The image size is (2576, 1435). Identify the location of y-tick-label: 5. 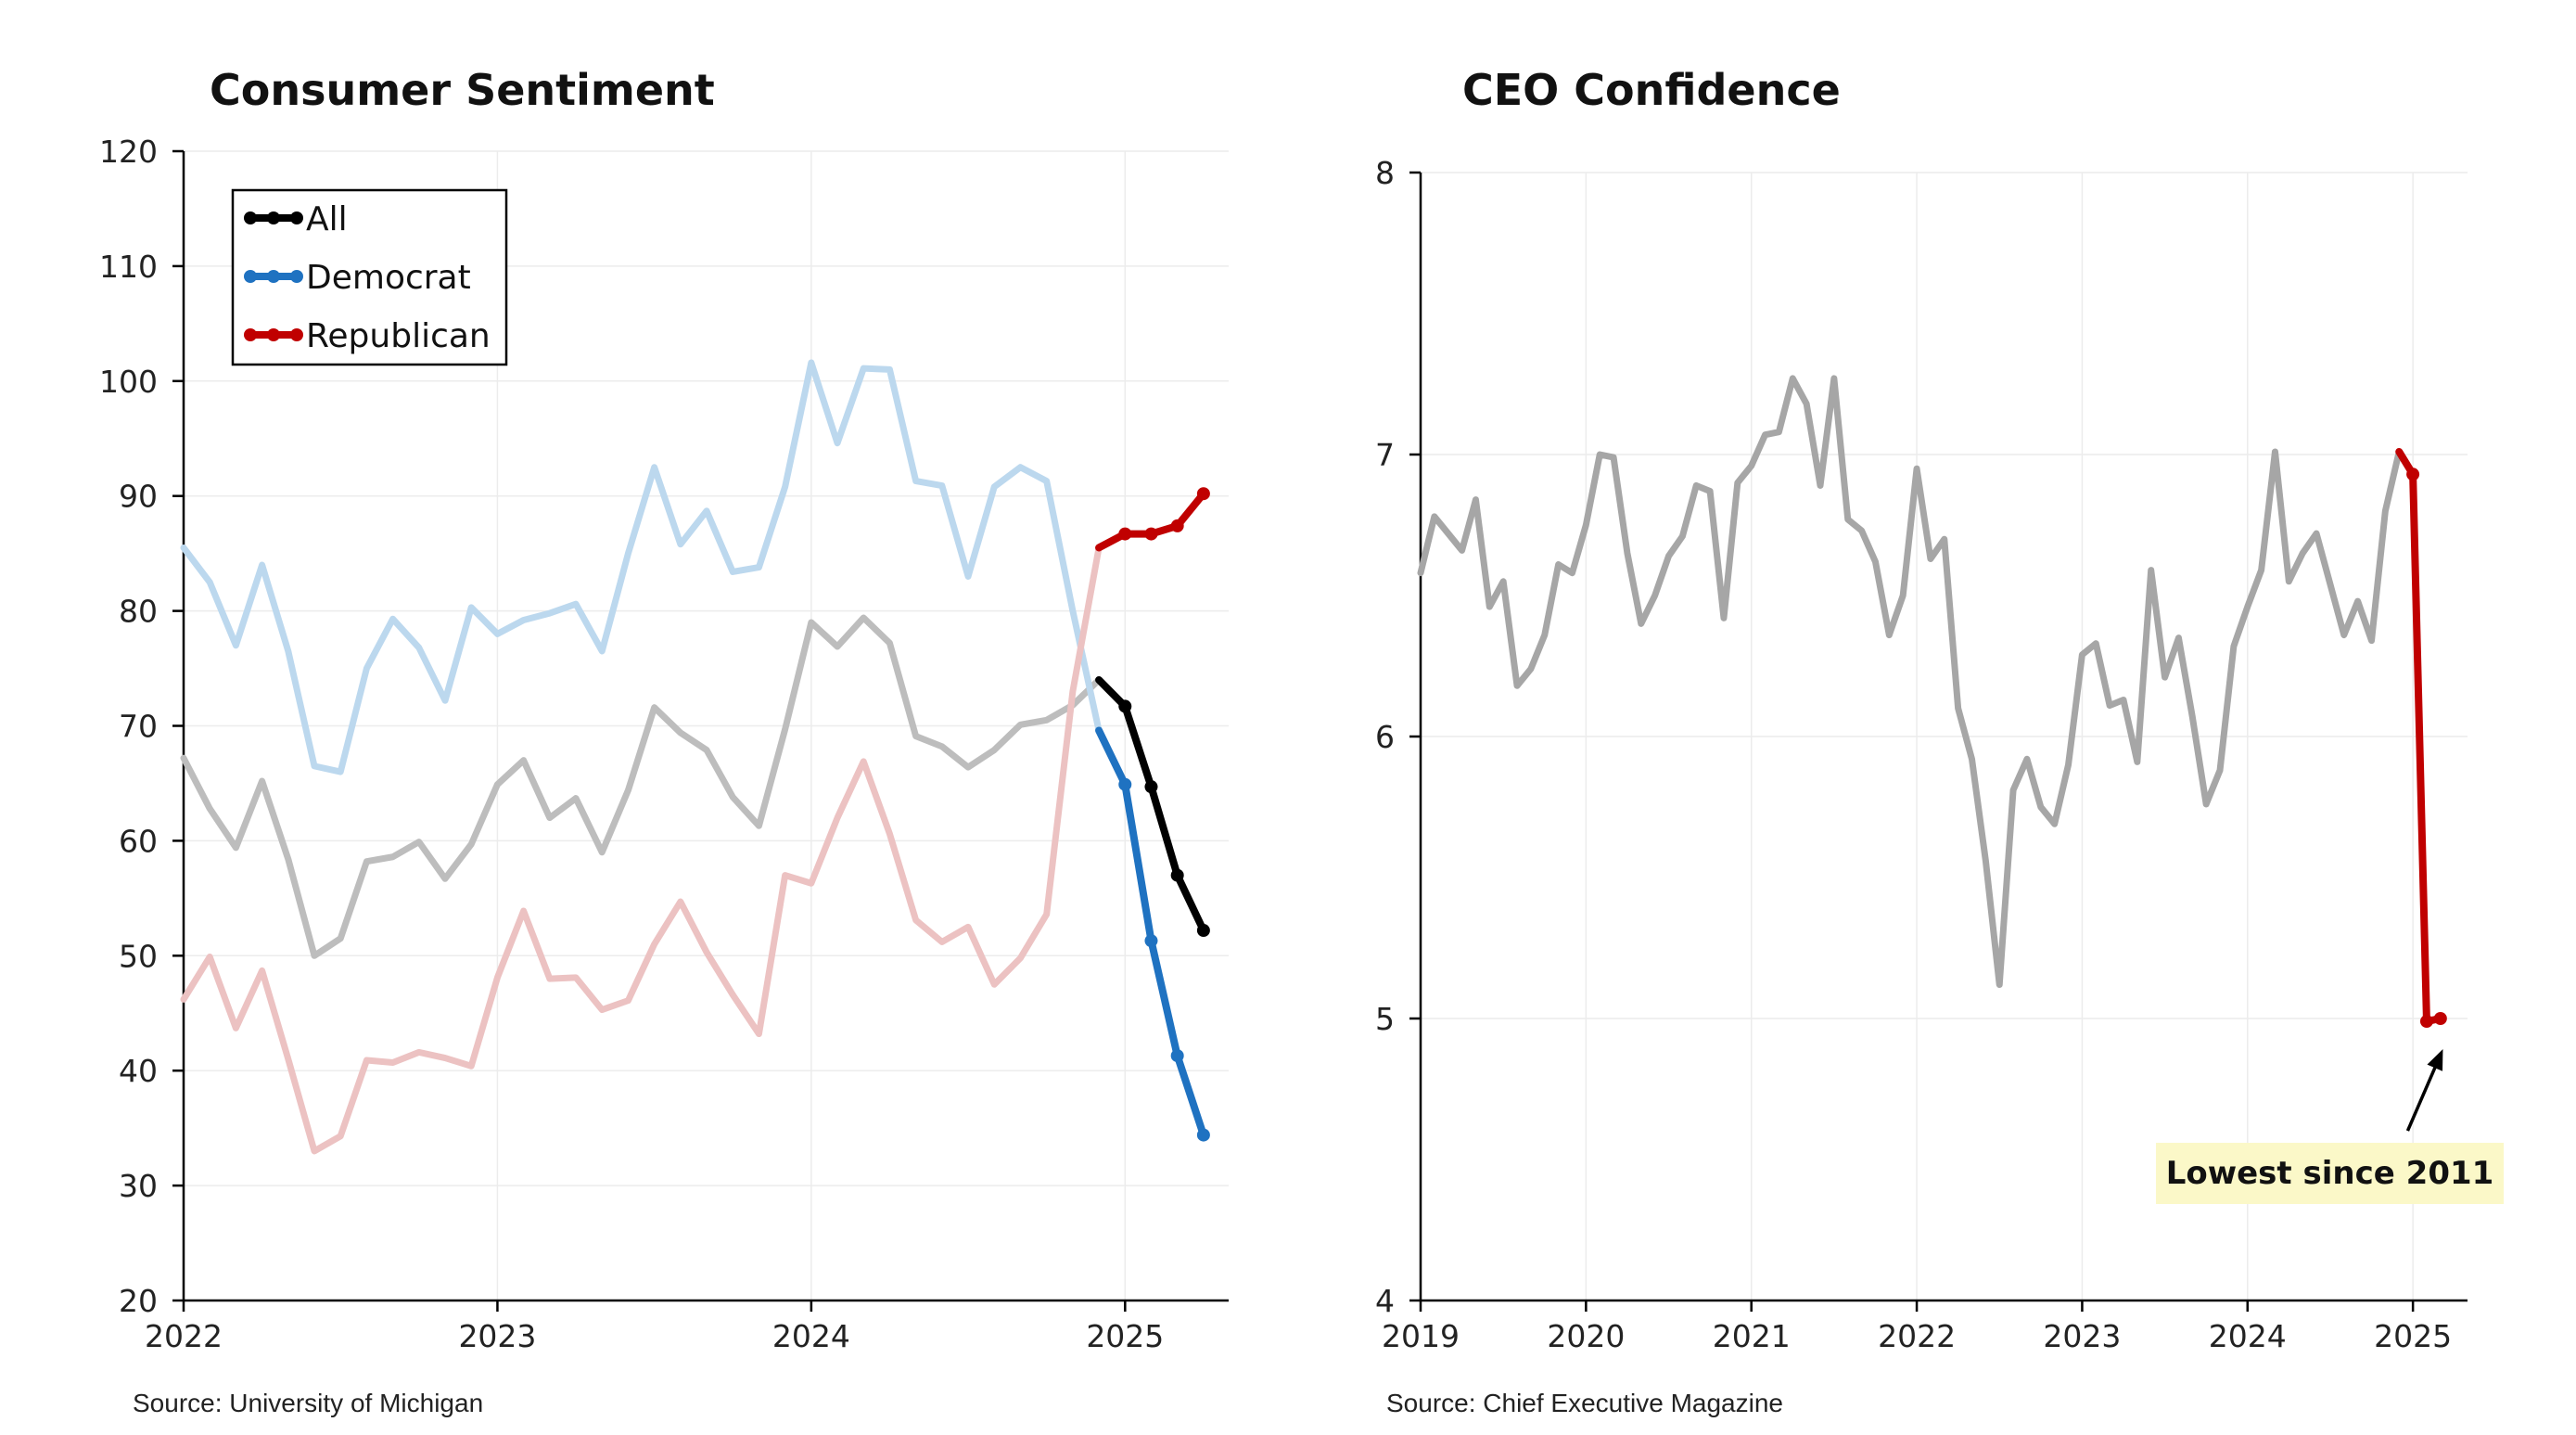
(1385, 1019).